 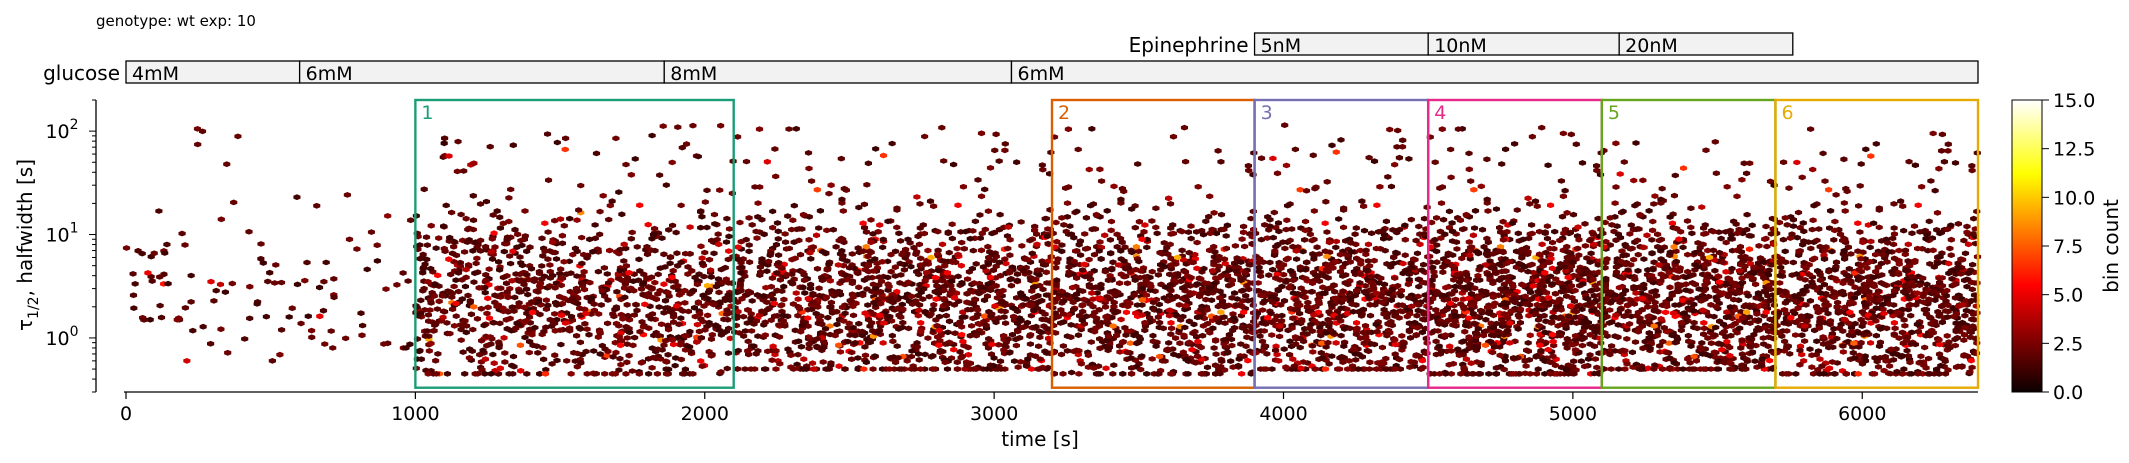 I want to click on epinephrine-bar: Epinephrine 5nM 10nM 20nM, so click(x=1461, y=44).